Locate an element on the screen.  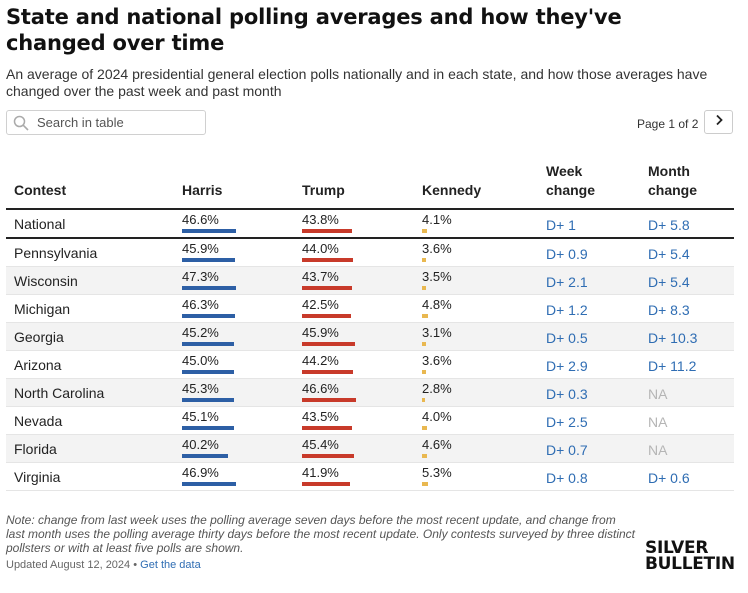
logo-line1: SILVER is located at coordinates (677, 548).